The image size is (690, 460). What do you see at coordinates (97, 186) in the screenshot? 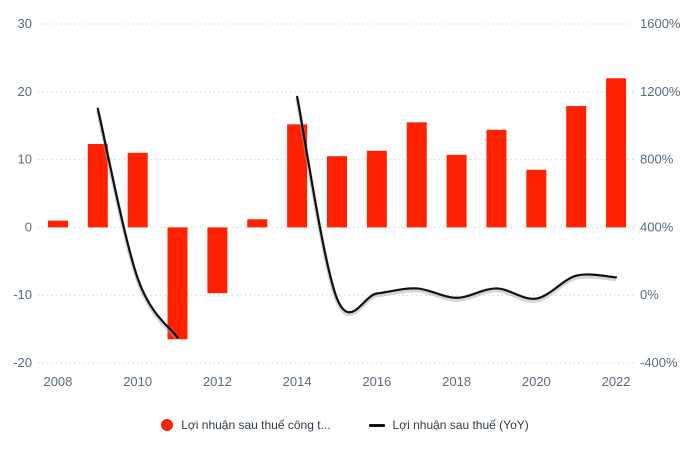
I see `bar-2009` at bounding box center [97, 186].